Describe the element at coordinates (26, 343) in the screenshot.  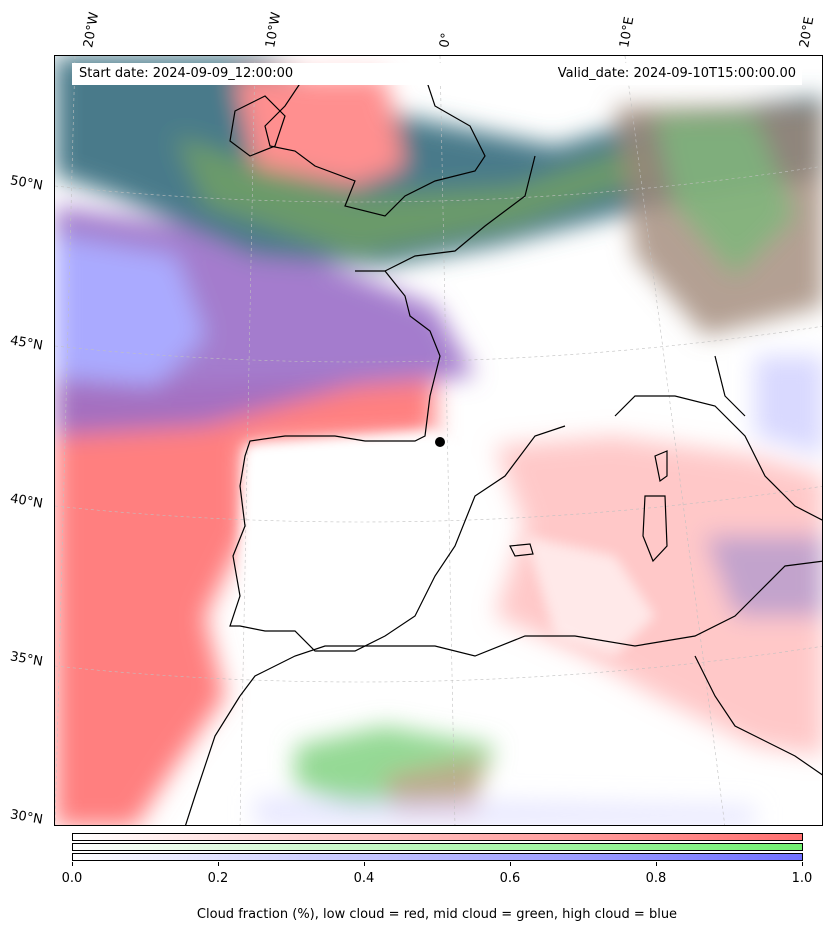
I see `lat-label-45n: 45°N` at that location.